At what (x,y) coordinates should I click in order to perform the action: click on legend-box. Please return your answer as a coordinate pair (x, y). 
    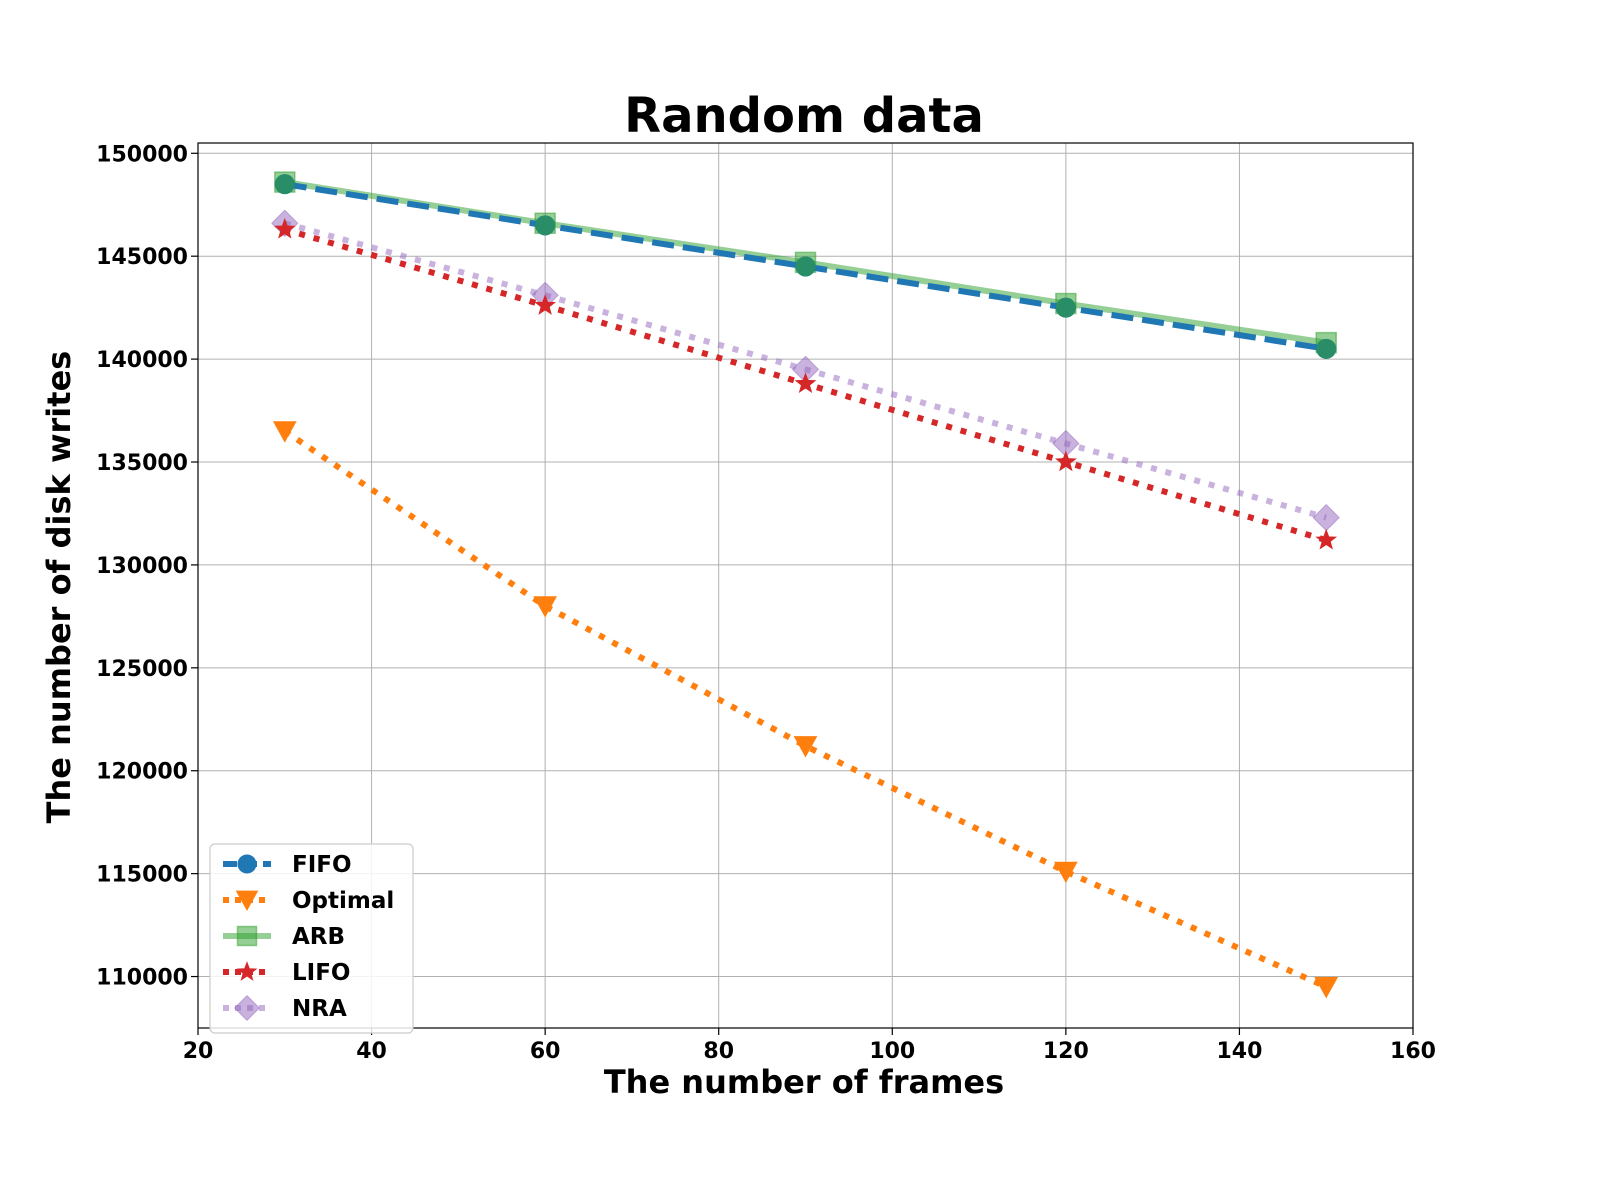
    Looking at the image, I should click on (311, 938).